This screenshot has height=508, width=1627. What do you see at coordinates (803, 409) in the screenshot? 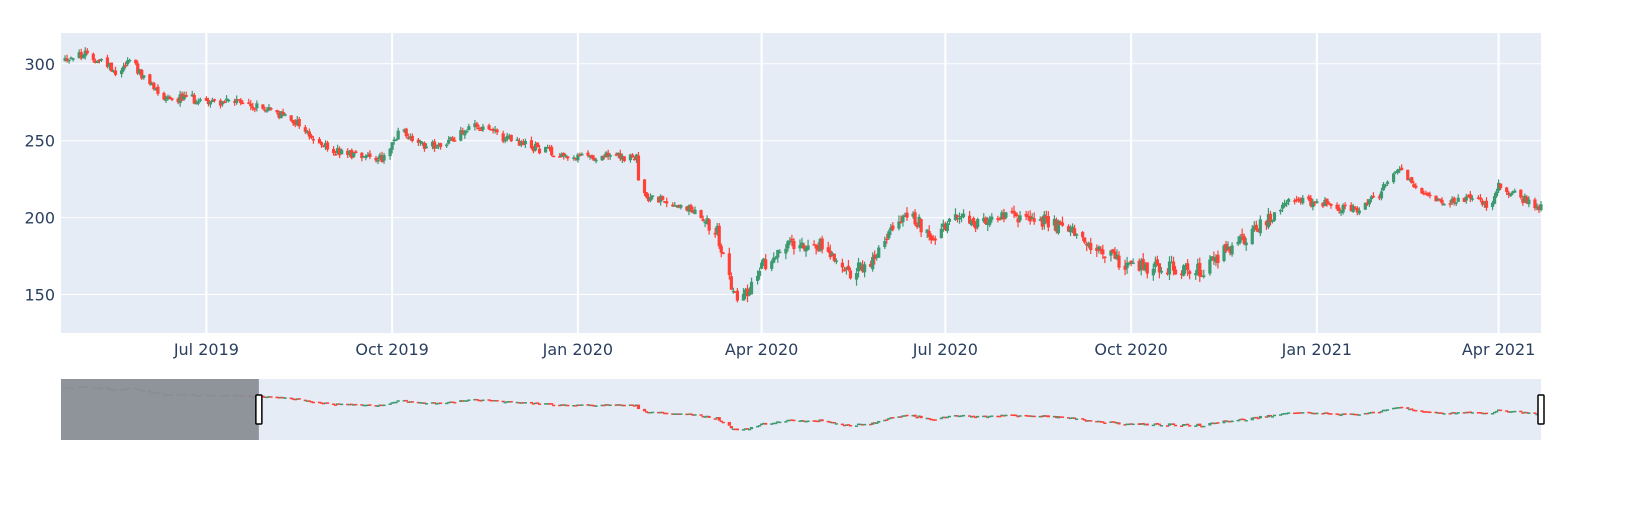
I see `range-slider` at bounding box center [803, 409].